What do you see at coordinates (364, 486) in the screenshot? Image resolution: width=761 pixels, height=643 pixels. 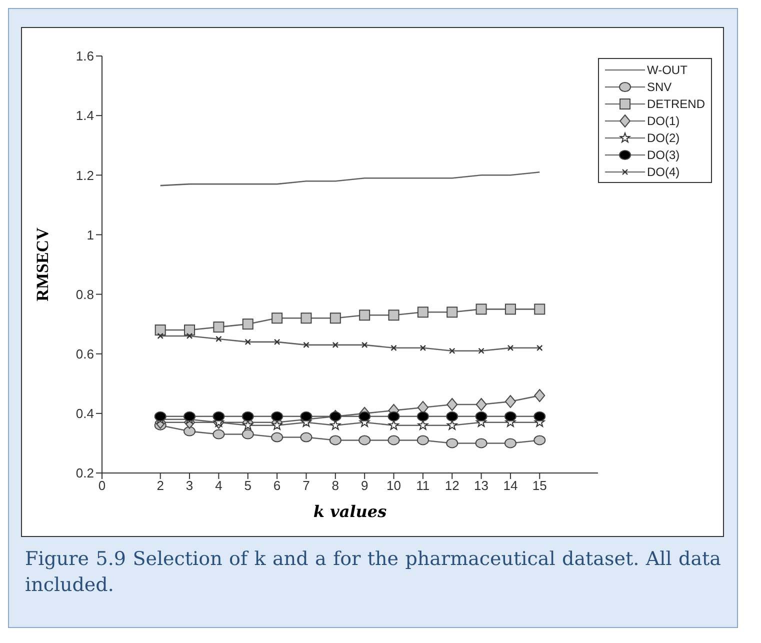 I see `x-tick-label: 9` at bounding box center [364, 486].